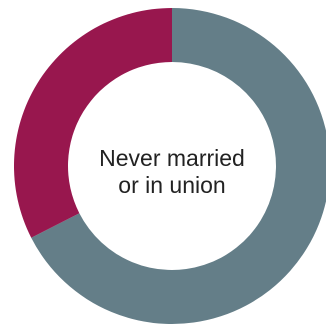  Describe the element at coordinates (172, 158) in the screenshot. I see `center-label-line-1: Never married` at that location.